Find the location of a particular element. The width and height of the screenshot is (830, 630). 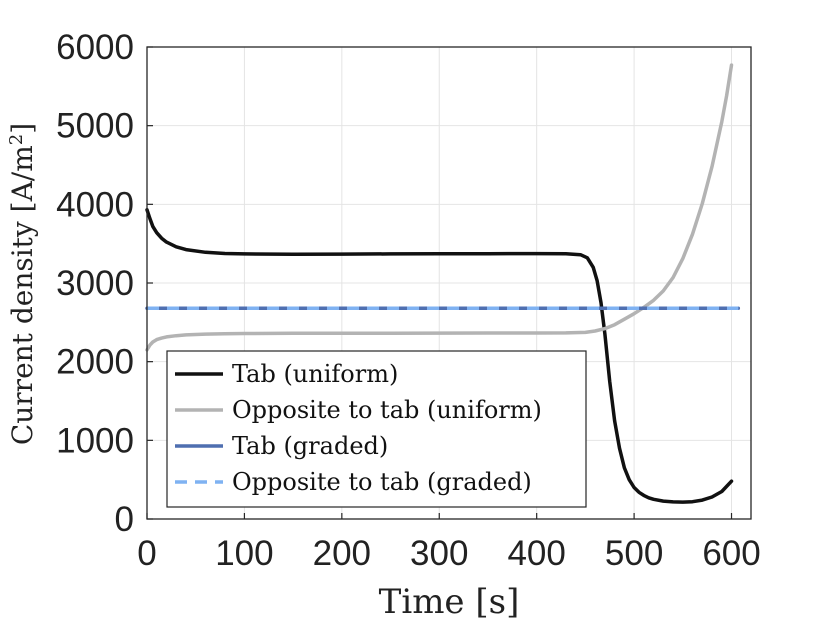

x-tick-label: 200 is located at coordinates (342, 553).